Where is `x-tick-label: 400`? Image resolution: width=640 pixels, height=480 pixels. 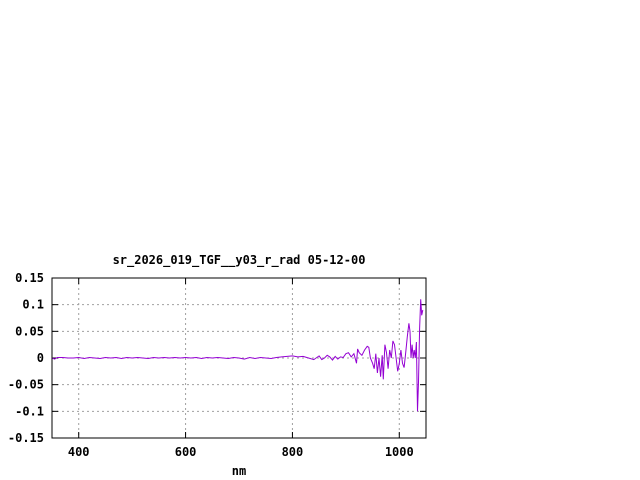
x-tick-label: 400 is located at coordinates (79, 452).